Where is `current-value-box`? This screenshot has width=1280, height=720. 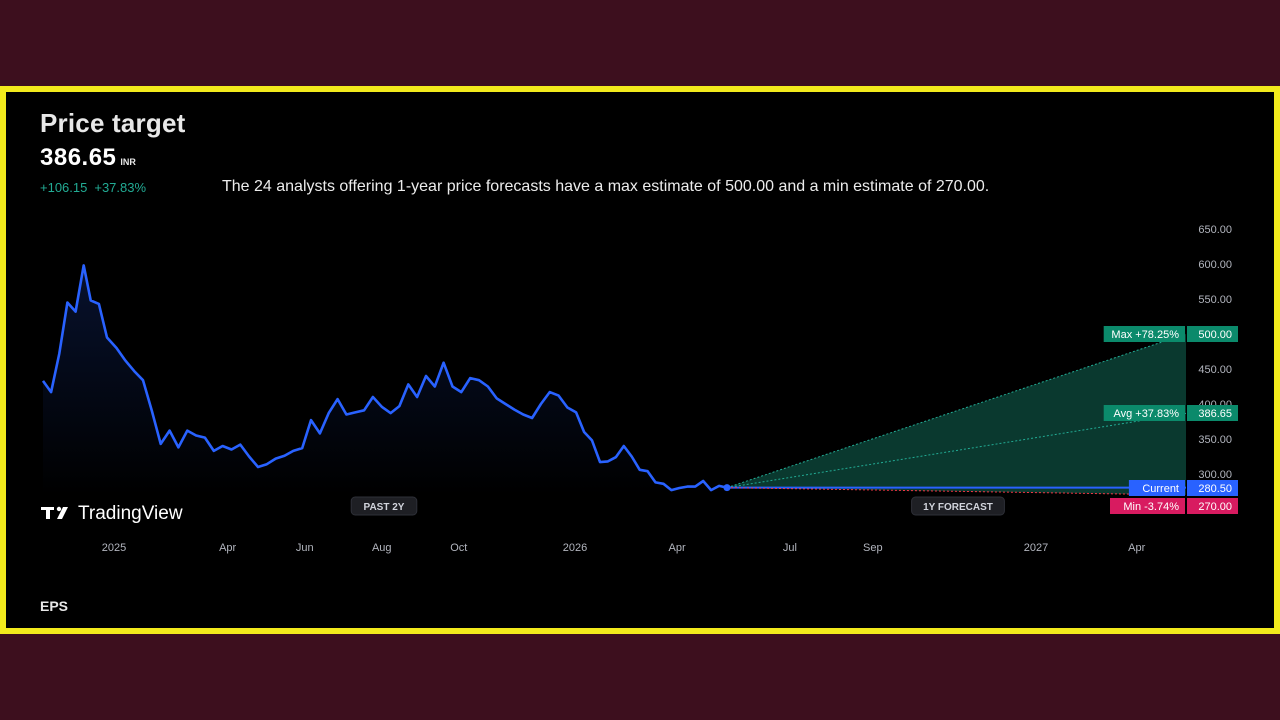 current-value-box is located at coordinates (1212, 488).